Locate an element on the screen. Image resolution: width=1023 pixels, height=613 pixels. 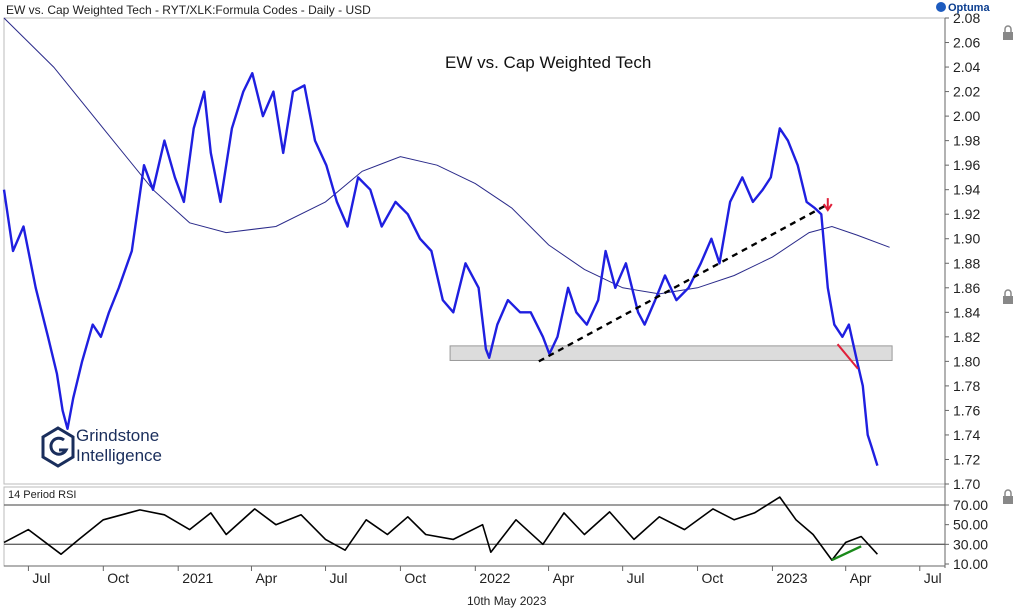
y-tick-label: 1.72 is located at coordinates (966, 459).